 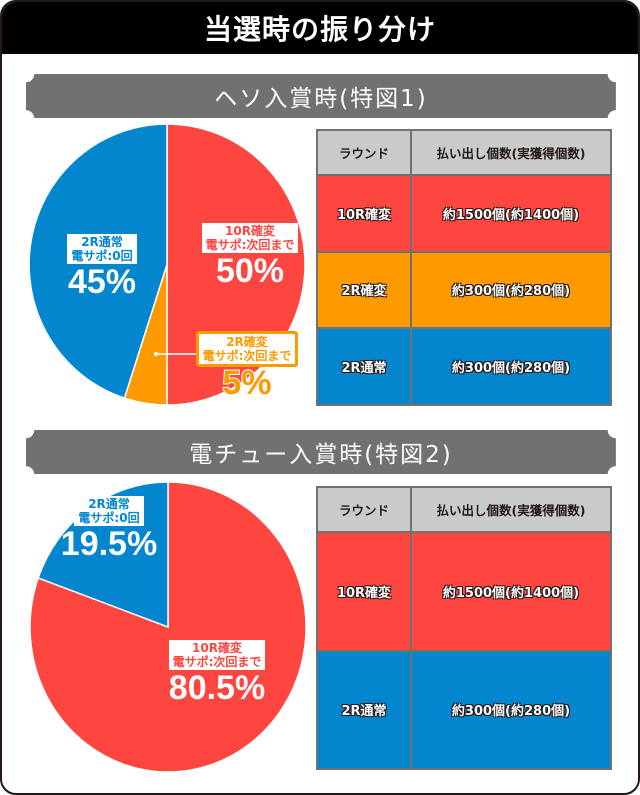 What do you see at coordinates (321, 452) in the screenshot?
I see `section-title-denchu: 電チュー入賞時(特図2)` at bounding box center [321, 452].